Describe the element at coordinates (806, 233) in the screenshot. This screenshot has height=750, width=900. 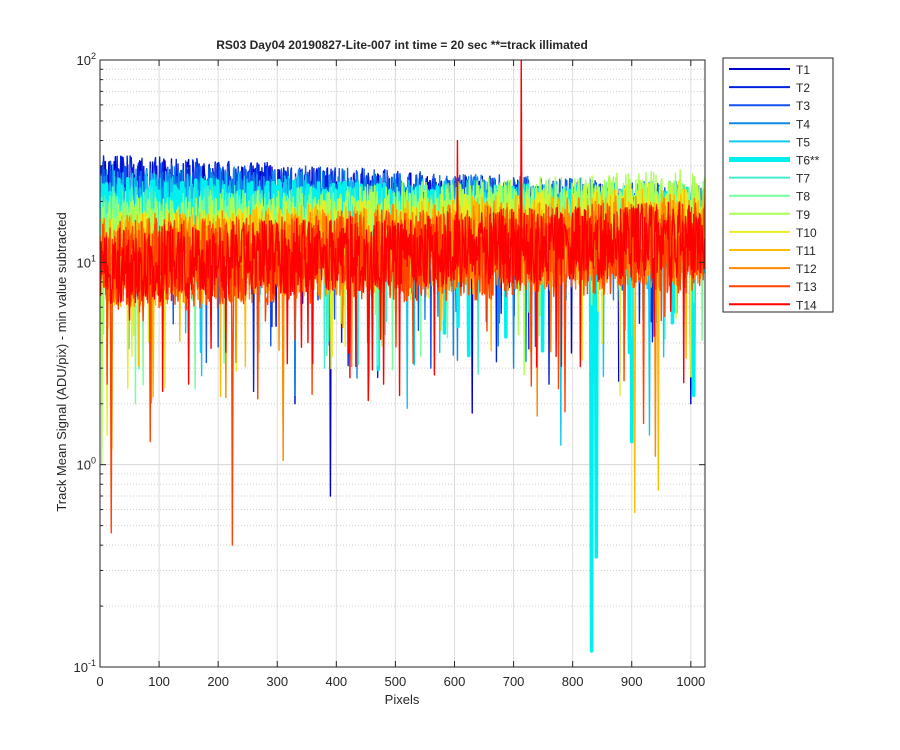
I see `legend-label: T10` at that location.